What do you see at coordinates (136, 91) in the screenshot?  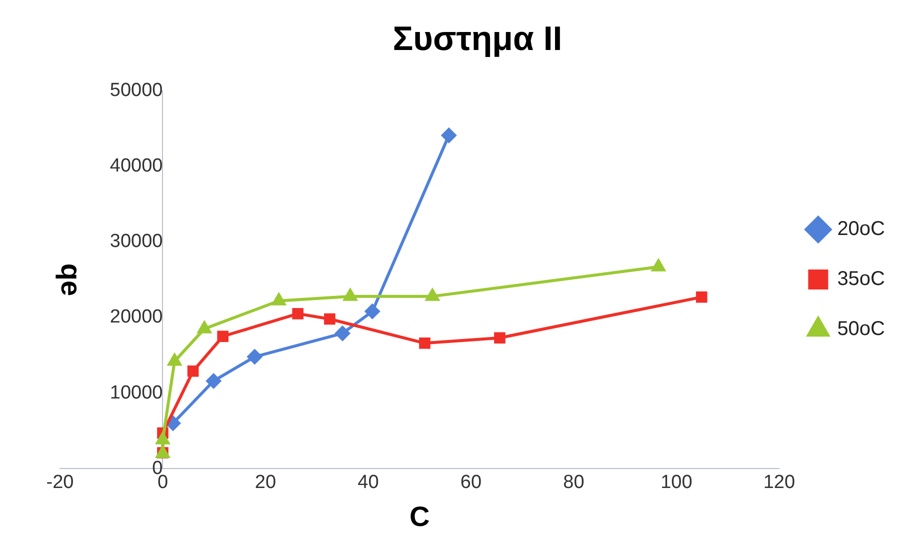 I see `y-tick-label: 50000` at bounding box center [136, 91].